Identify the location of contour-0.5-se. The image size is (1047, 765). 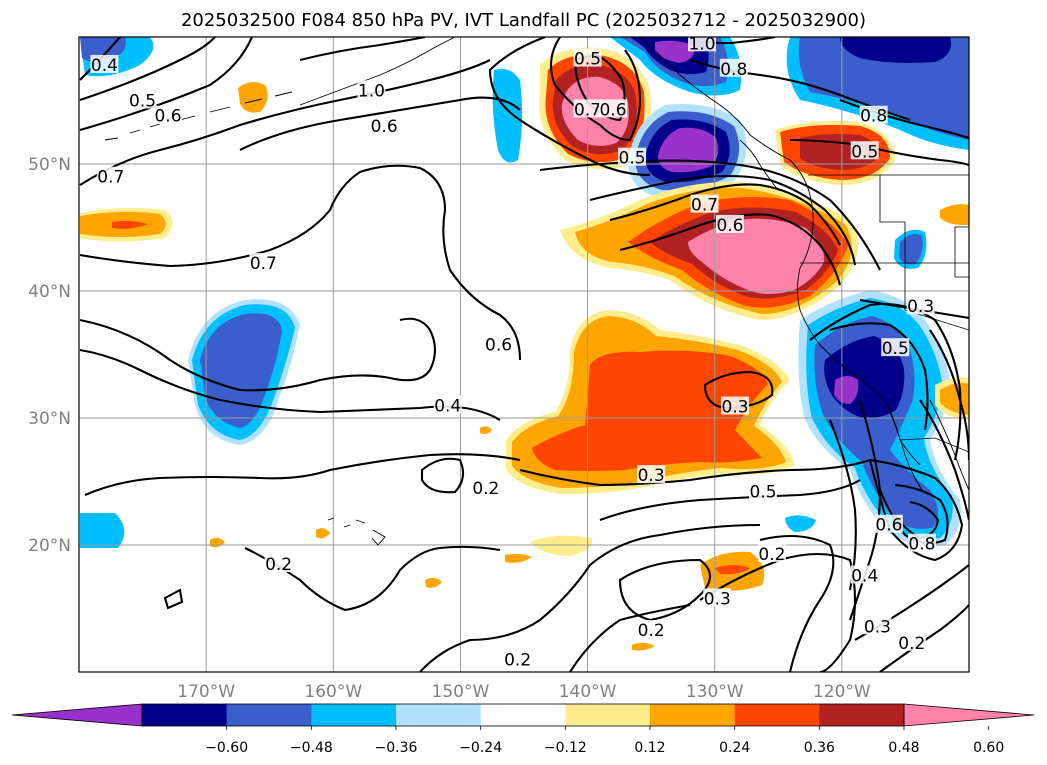
(879, 376).